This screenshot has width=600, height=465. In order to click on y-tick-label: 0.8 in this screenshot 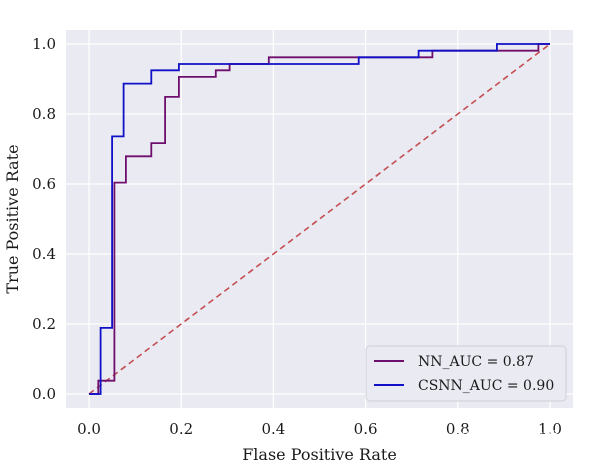, I will do `click(44, 114)`.